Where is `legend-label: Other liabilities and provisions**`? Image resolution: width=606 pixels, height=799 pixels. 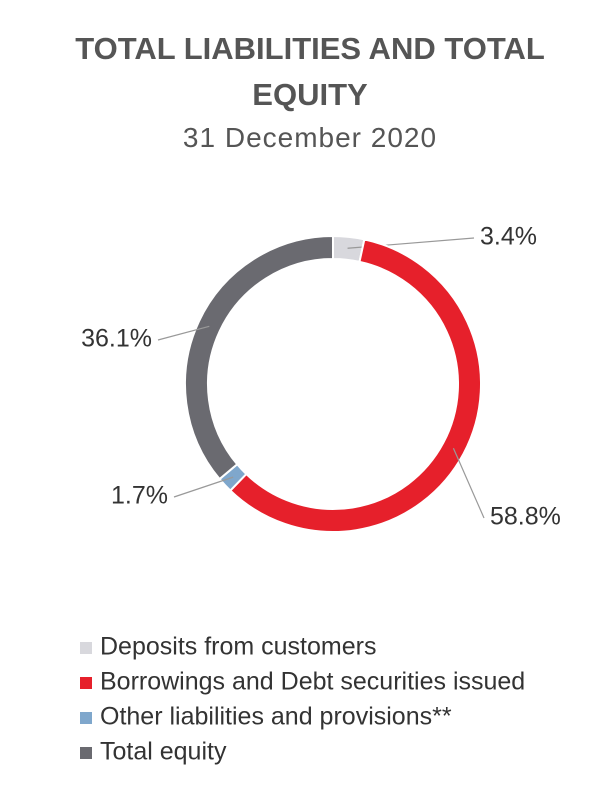
legend-label: Other liabilities and provisions** is located at coordinates (276, 717).